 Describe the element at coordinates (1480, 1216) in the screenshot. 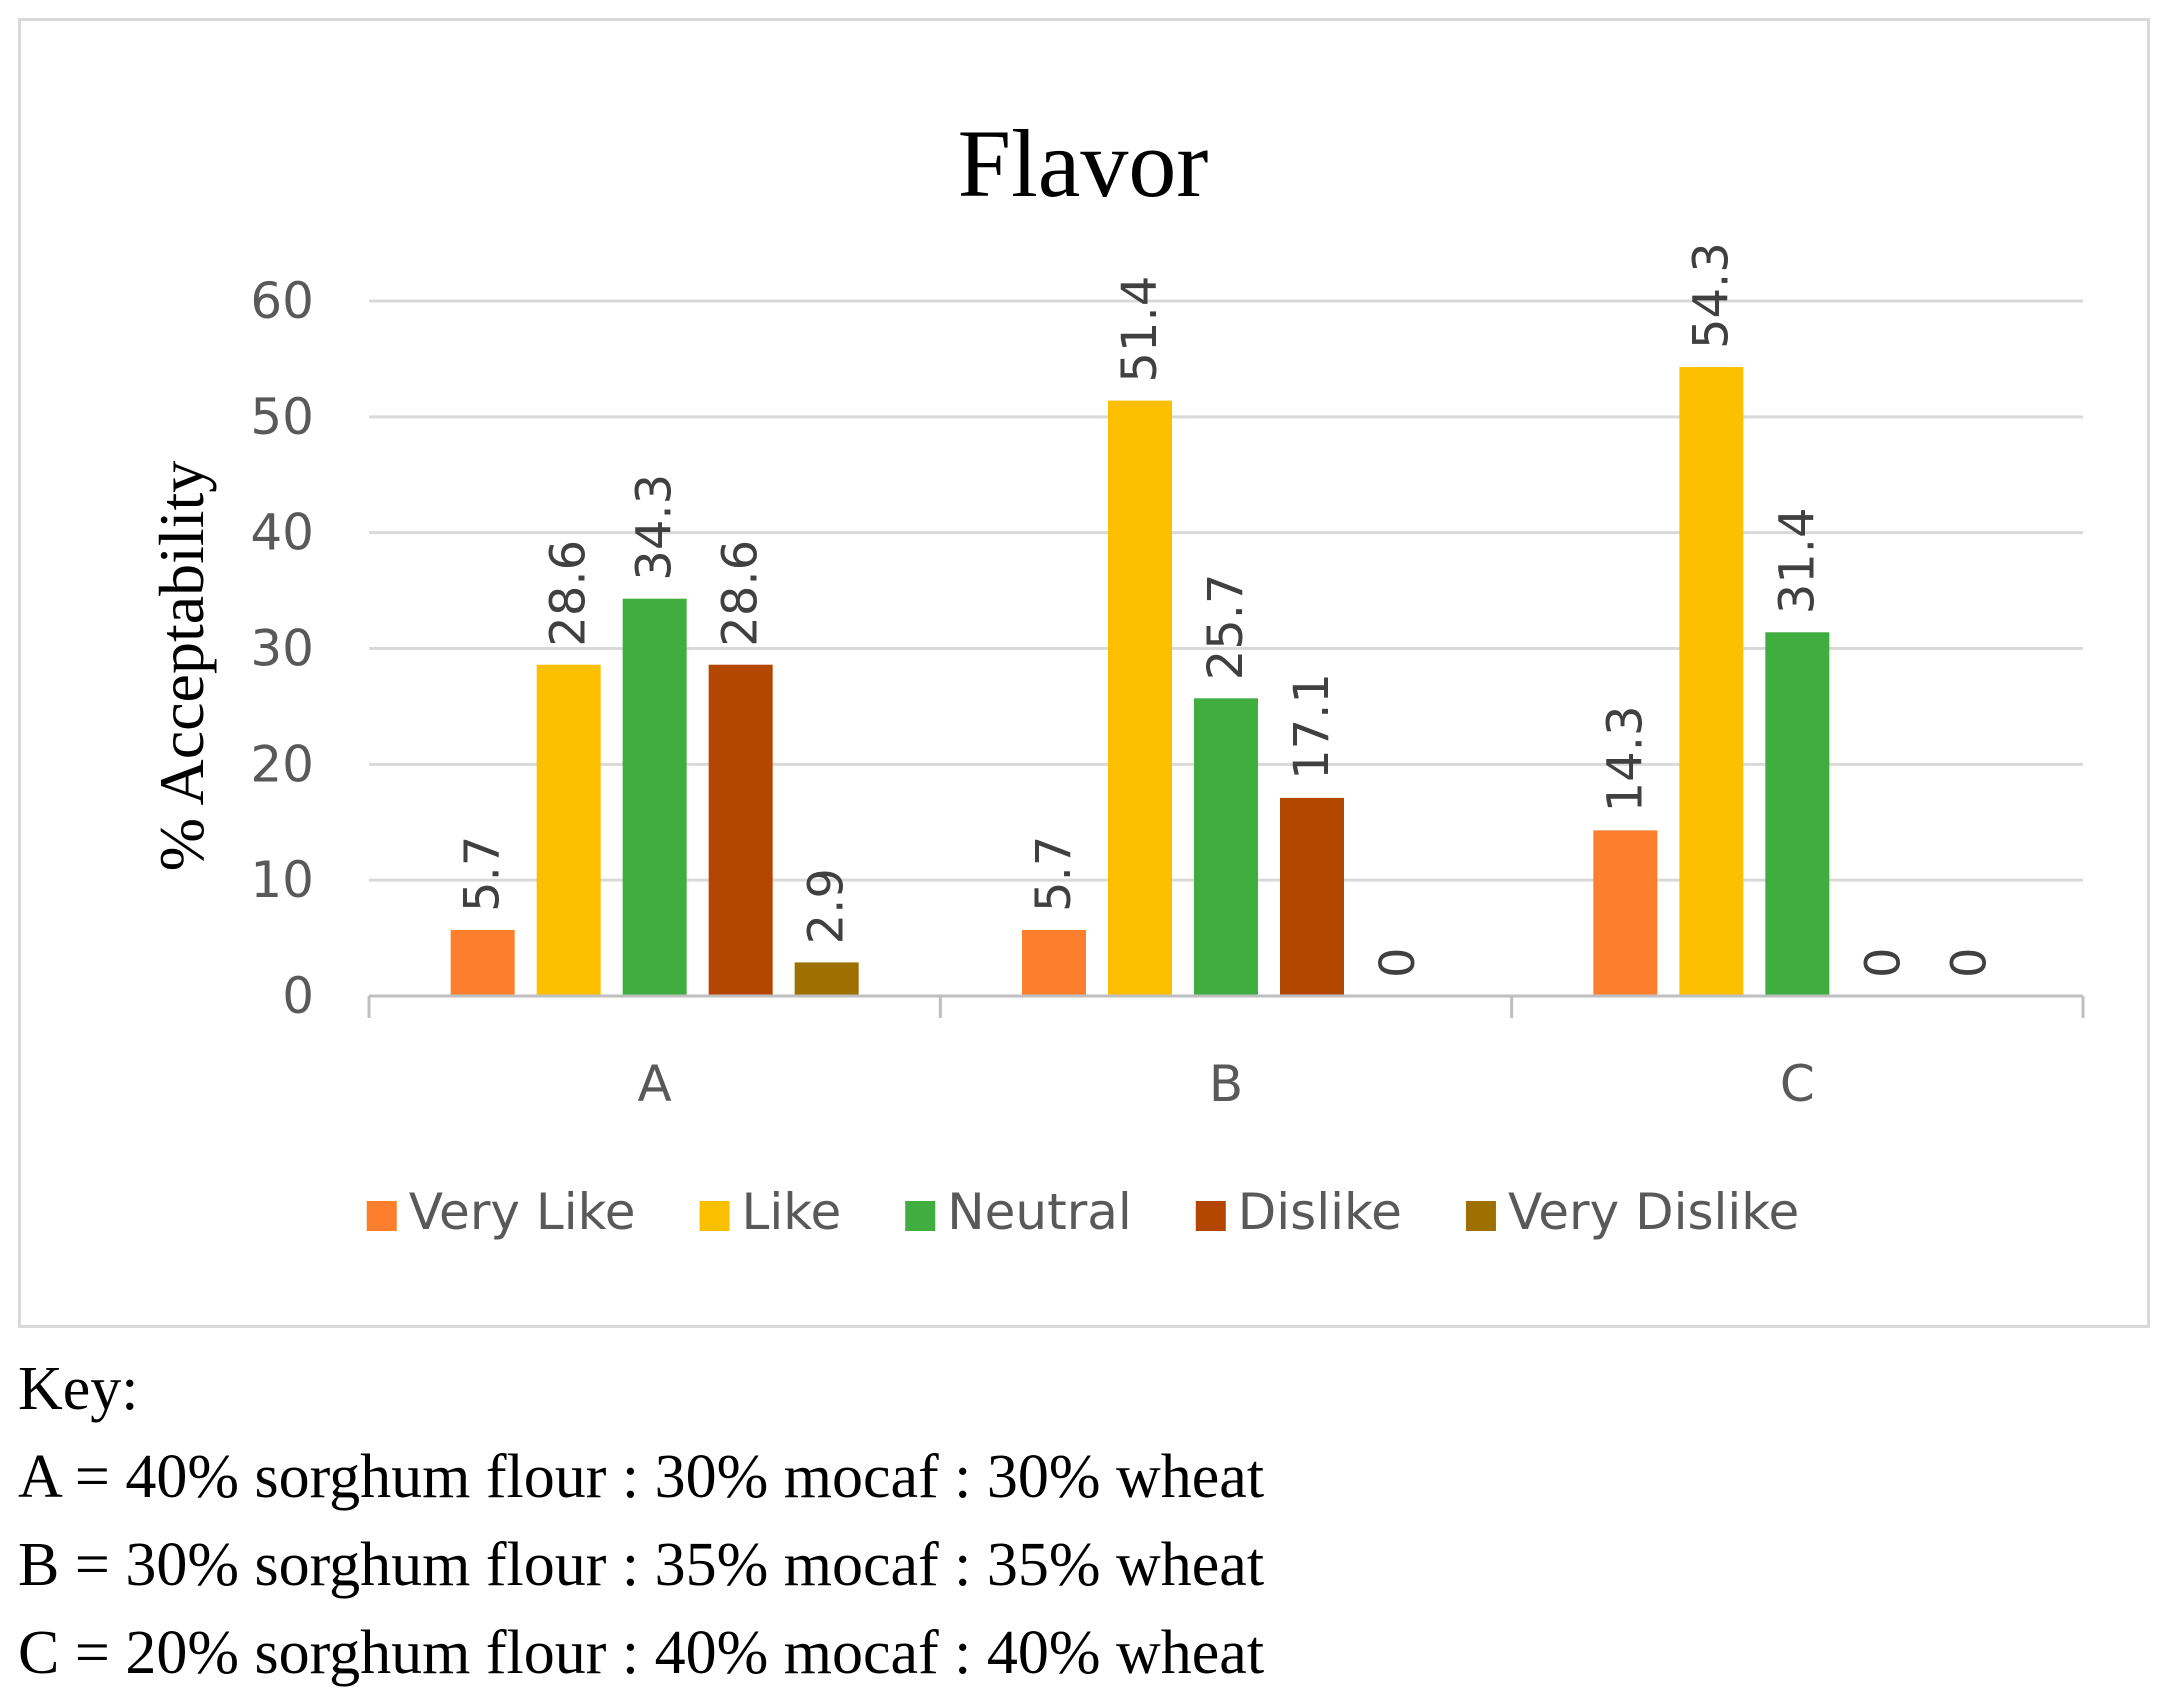

I see `legend-swatch-very-dislike` at that location.